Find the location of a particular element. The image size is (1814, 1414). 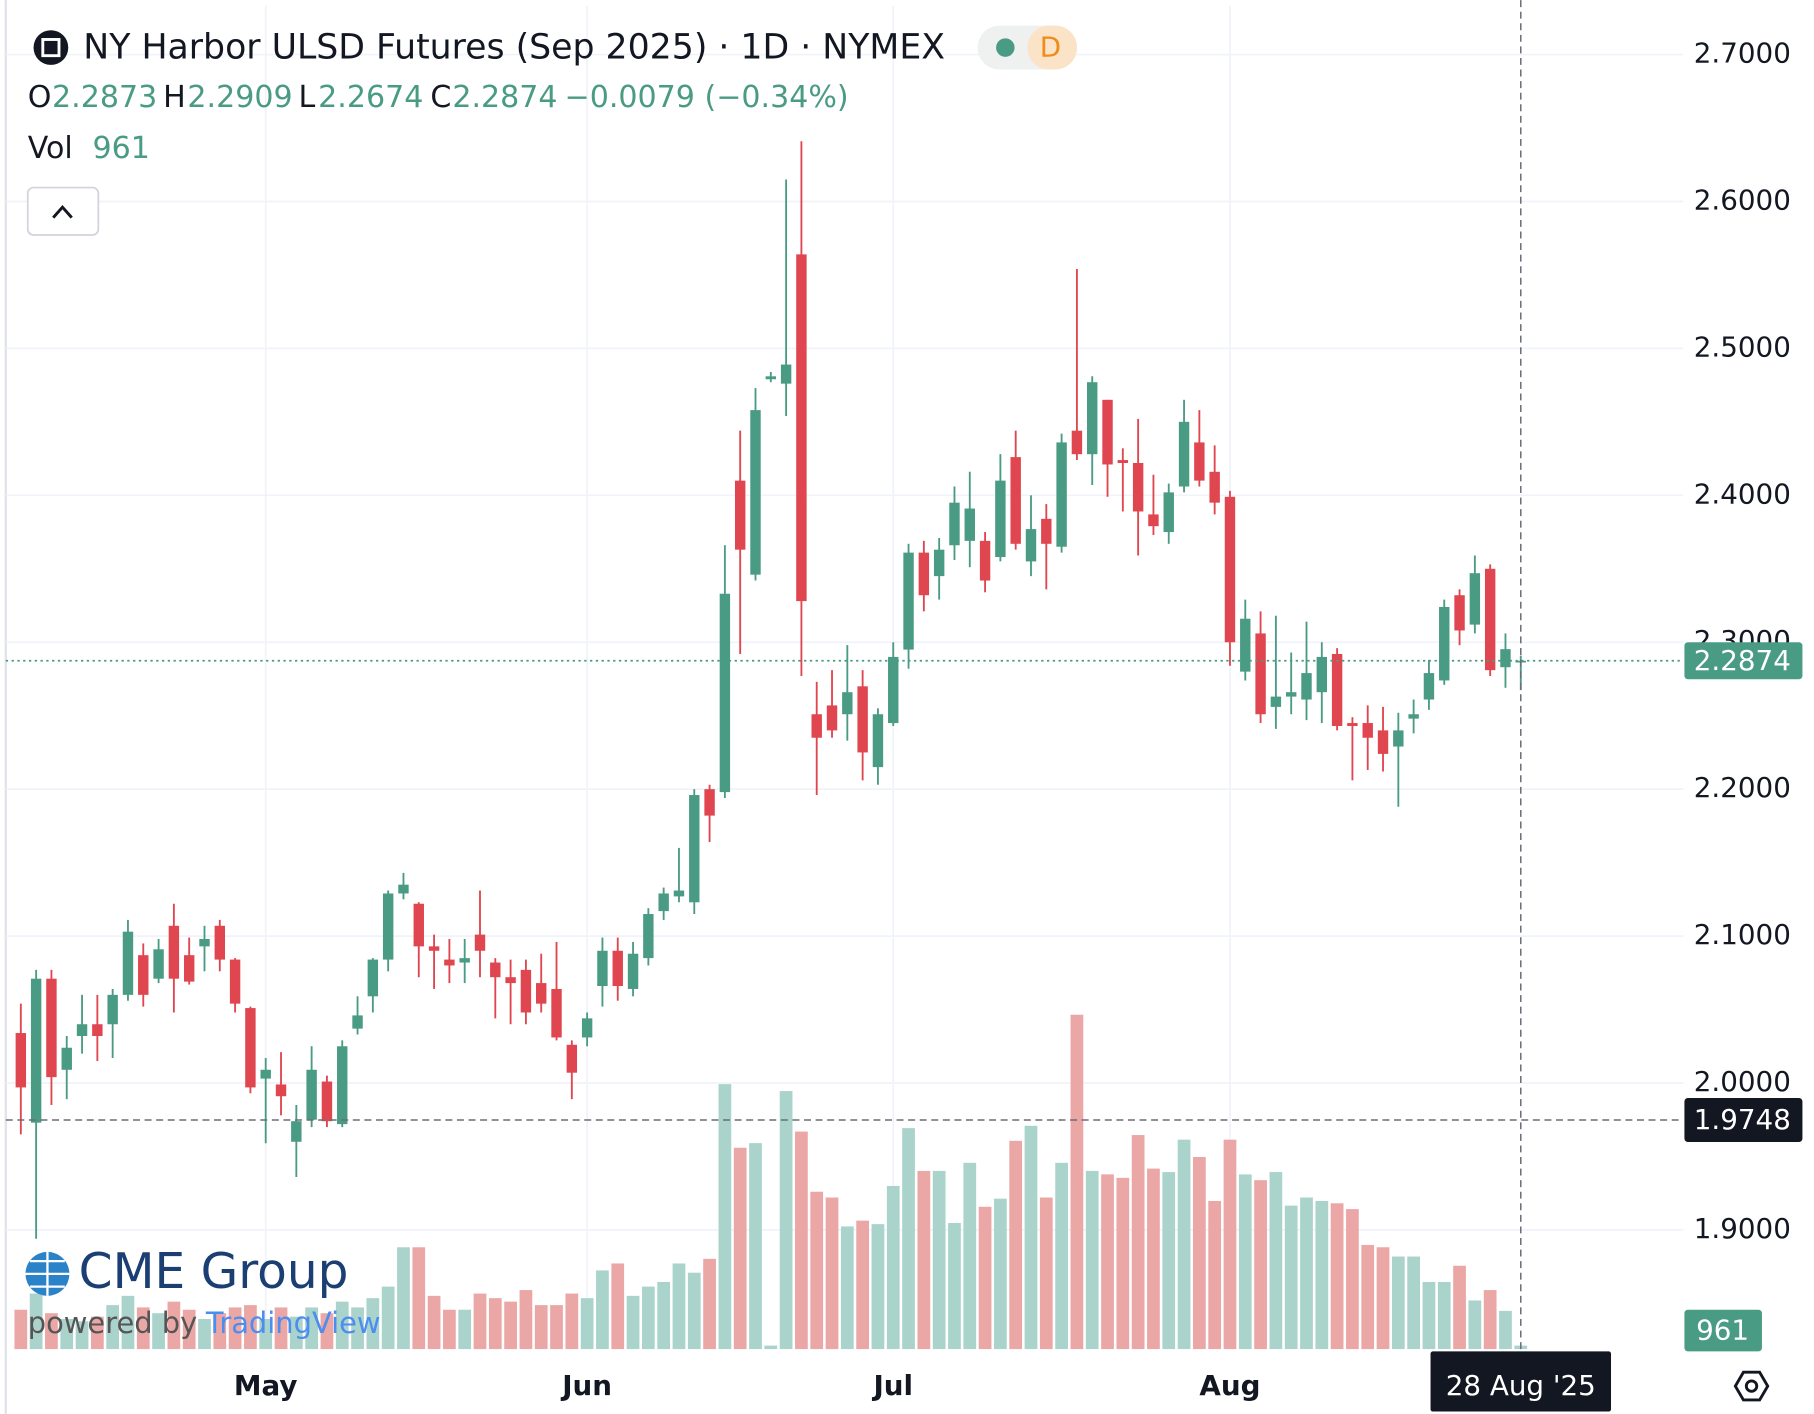

open-value: 2.2873 is located at coordinates (104, 97).